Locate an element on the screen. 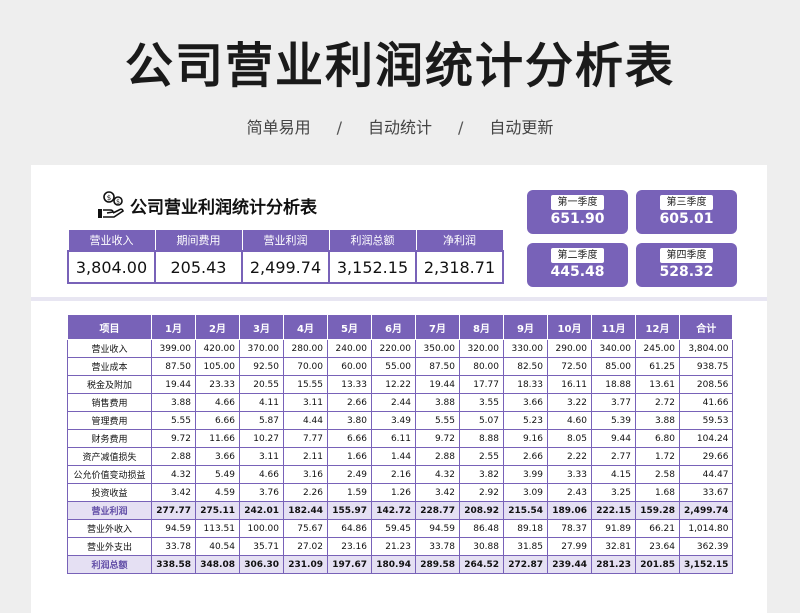  summary-header: 营业收入 is located at coordinates (111, 240).